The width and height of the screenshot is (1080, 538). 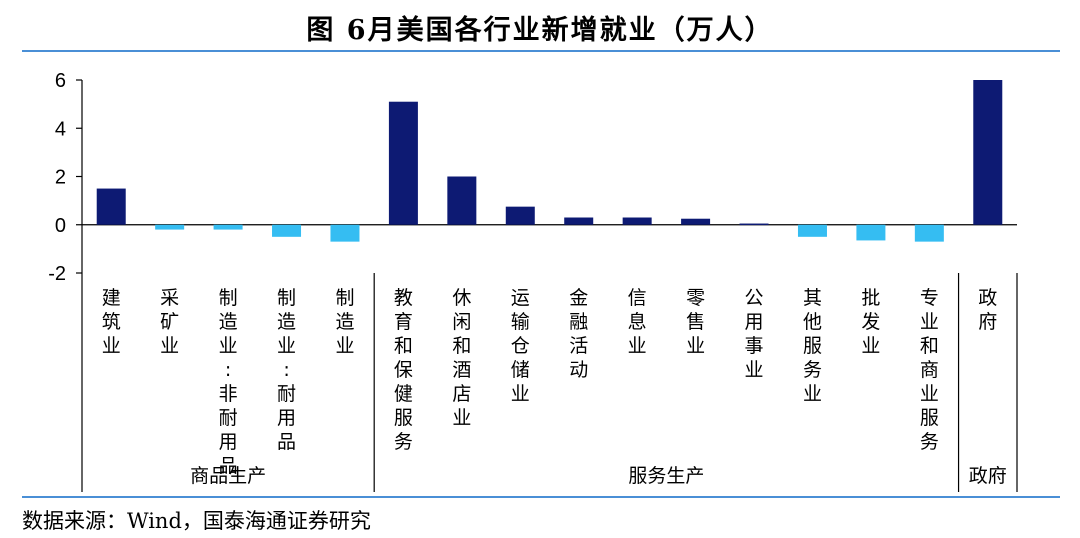 What do you see at coordinates (60, 178) in the screenshot?
I see `y-tick-label: 2` at bounding box center [60, 178].